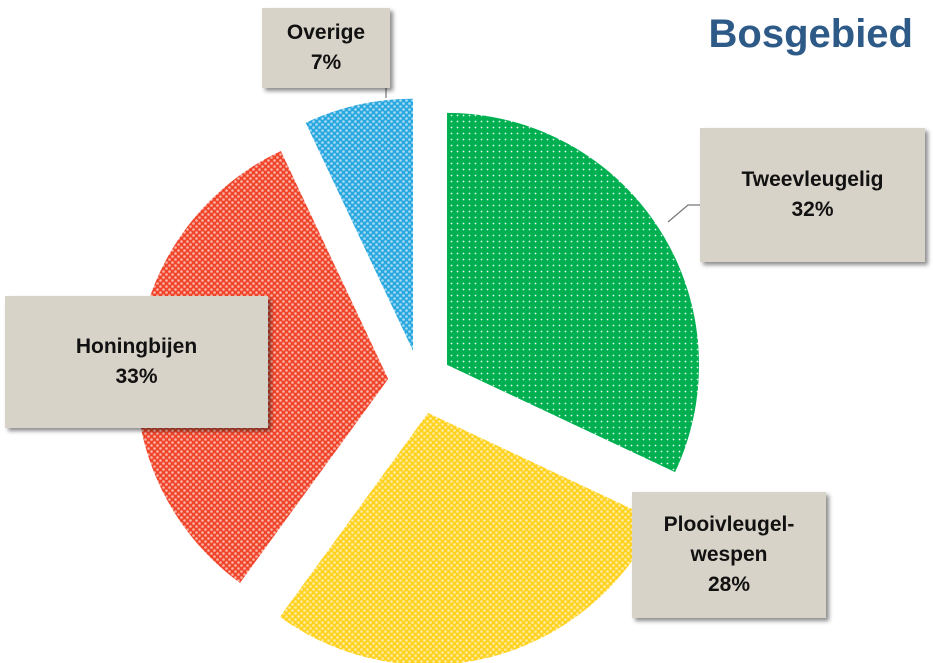 The height and width of the screenshot is (663, 933). I want to click on data-label: Tweevleugelig 32%, so click(812, 195).